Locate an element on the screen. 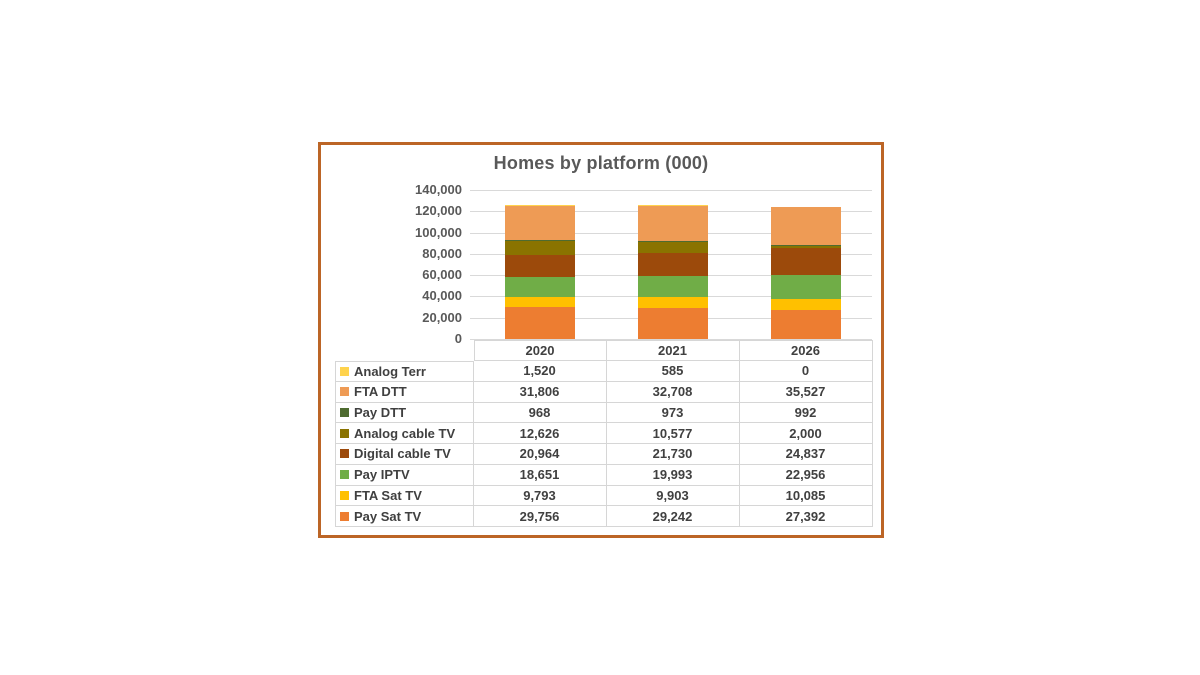 This screenshot has height=675, width=1200. bar-2026 is located at coordinates (806, 273).